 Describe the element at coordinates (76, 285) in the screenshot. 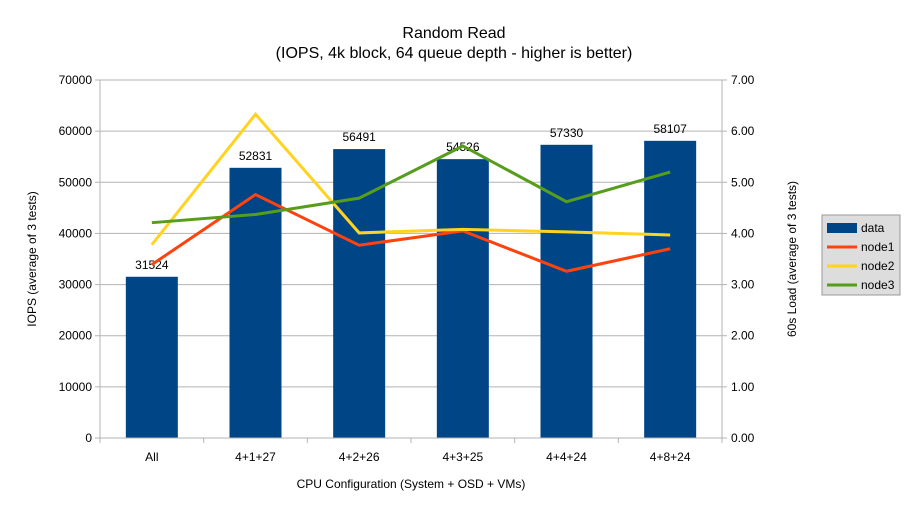

I see `y-tick-label: 30000` at that location.